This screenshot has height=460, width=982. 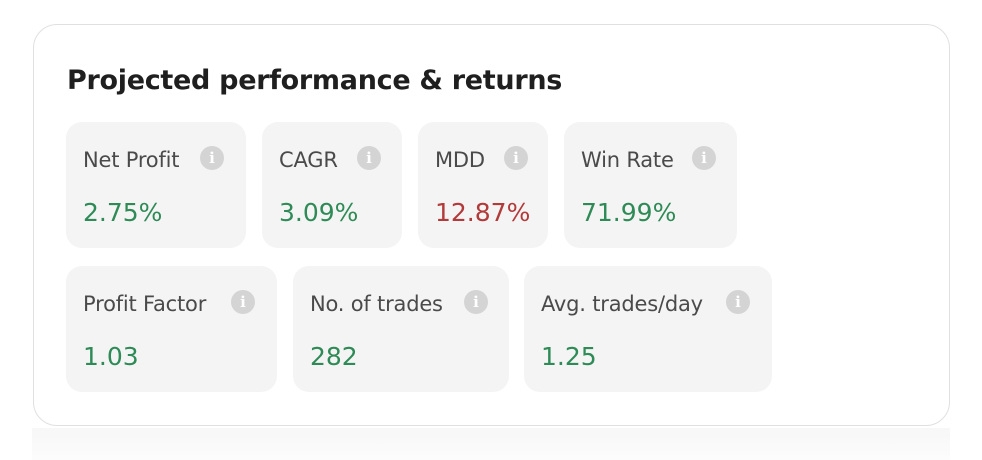 I want to click on metric-profit-factor: Profit Factor i 1.03, so click(x=171, y=329).